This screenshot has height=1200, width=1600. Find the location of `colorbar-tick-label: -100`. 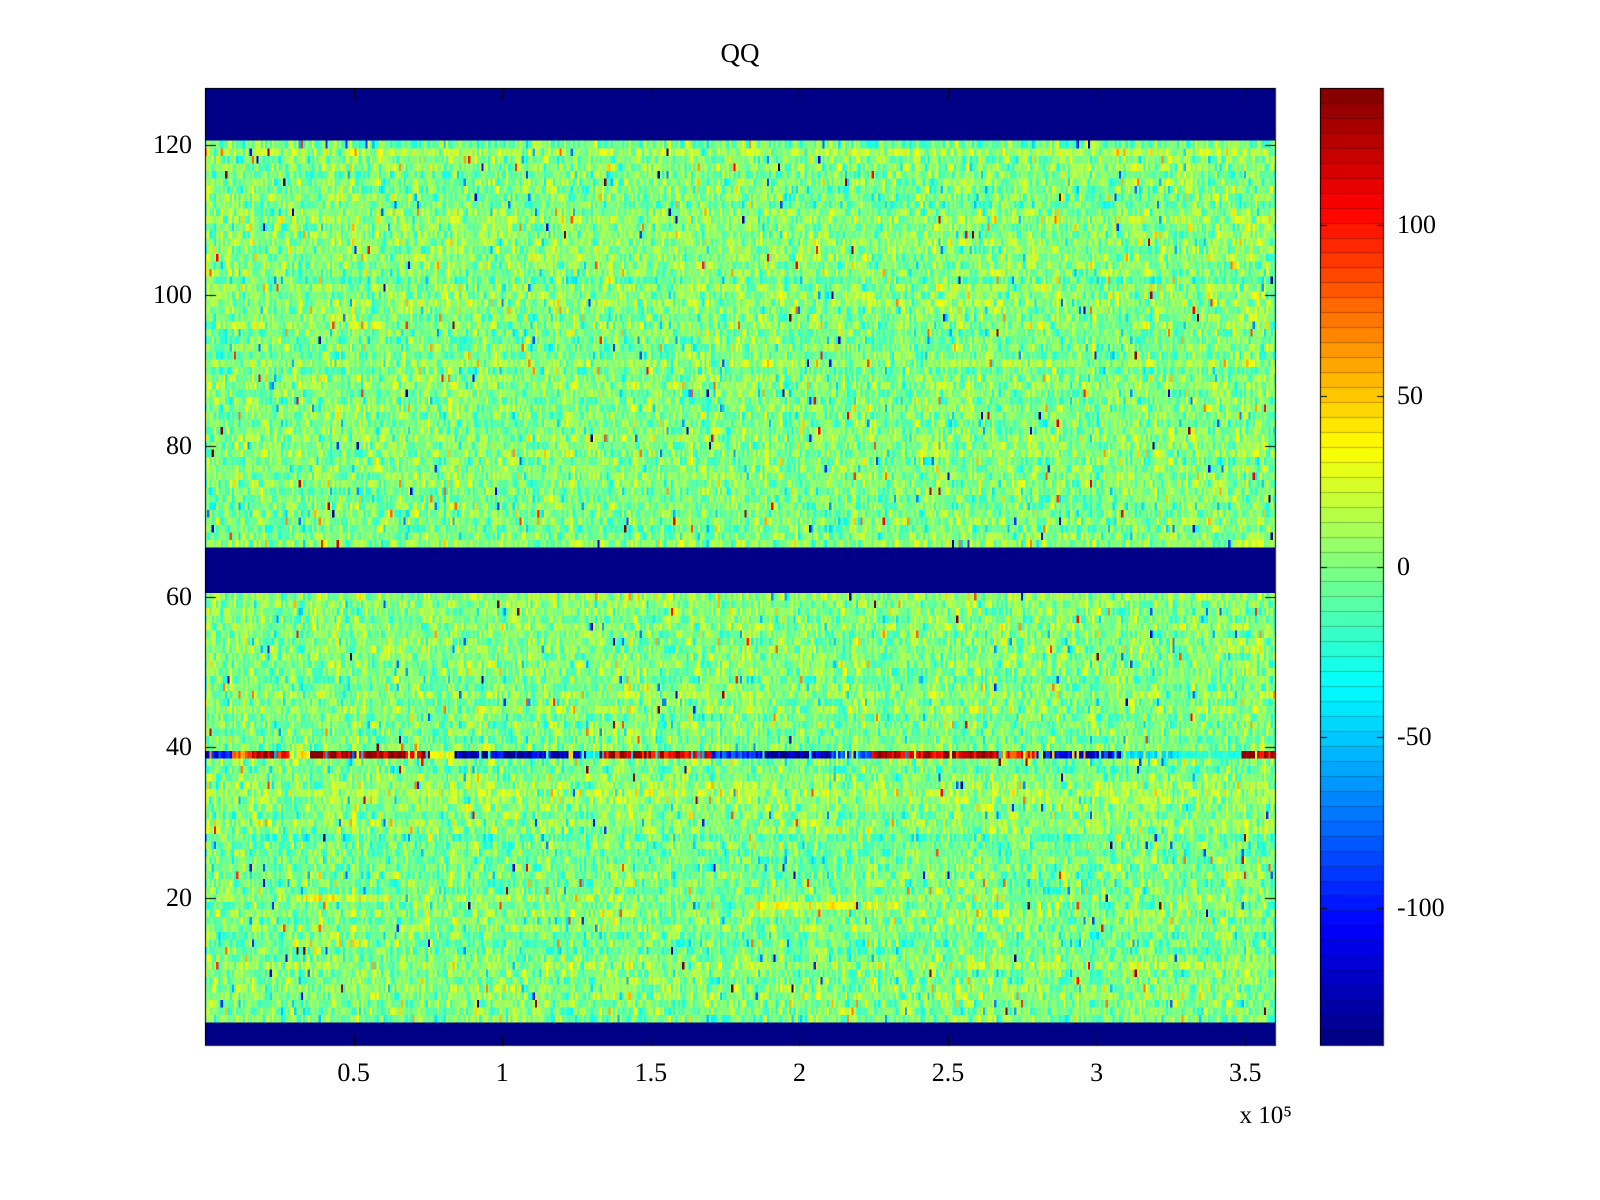

colorbar-tick-label: -100 is located at coordinates (1421, 908).